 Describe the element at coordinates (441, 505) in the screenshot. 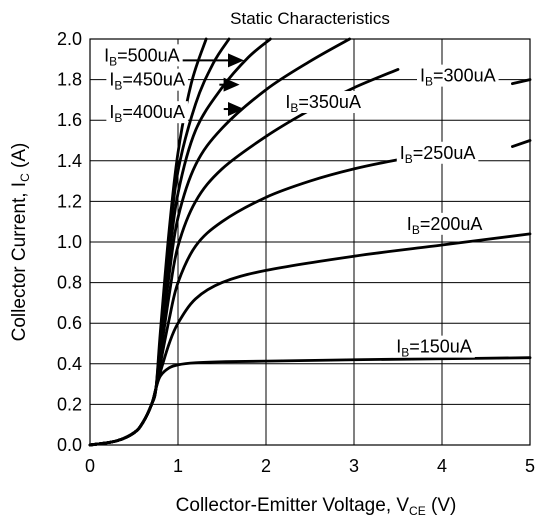

I see `x-axis-label-suffix: (V)` at that location.